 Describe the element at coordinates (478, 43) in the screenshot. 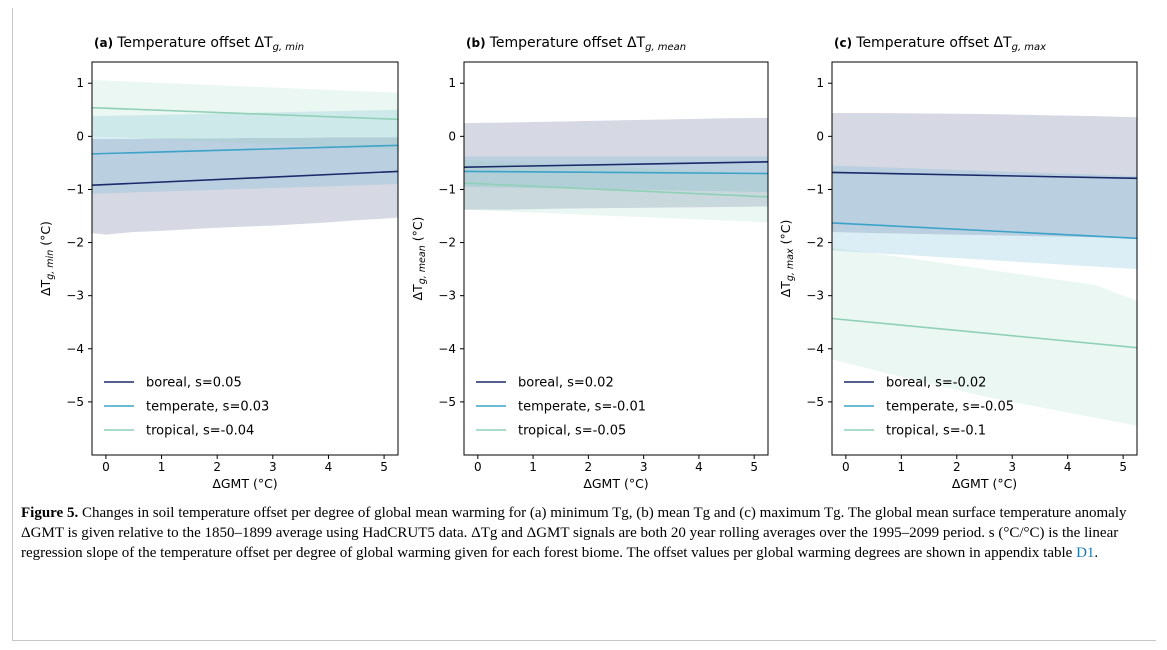

I see `panel-letter: (b)` at that location.